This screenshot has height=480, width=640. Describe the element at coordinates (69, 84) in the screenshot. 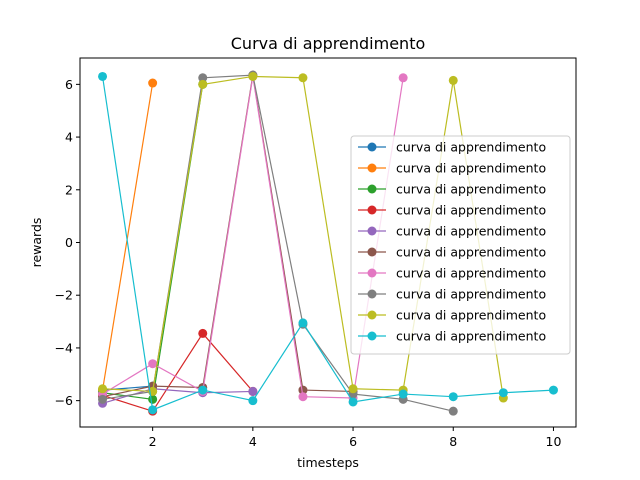

I see `y-tick-label: 6` at that location.